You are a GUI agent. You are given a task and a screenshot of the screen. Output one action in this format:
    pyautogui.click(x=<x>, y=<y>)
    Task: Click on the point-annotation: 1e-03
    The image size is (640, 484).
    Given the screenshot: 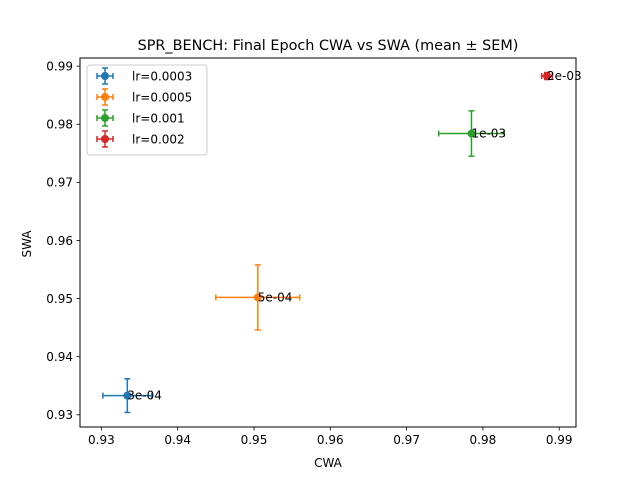 What is the action you would take?
    pyautogui.click(x=488, y=134)
    